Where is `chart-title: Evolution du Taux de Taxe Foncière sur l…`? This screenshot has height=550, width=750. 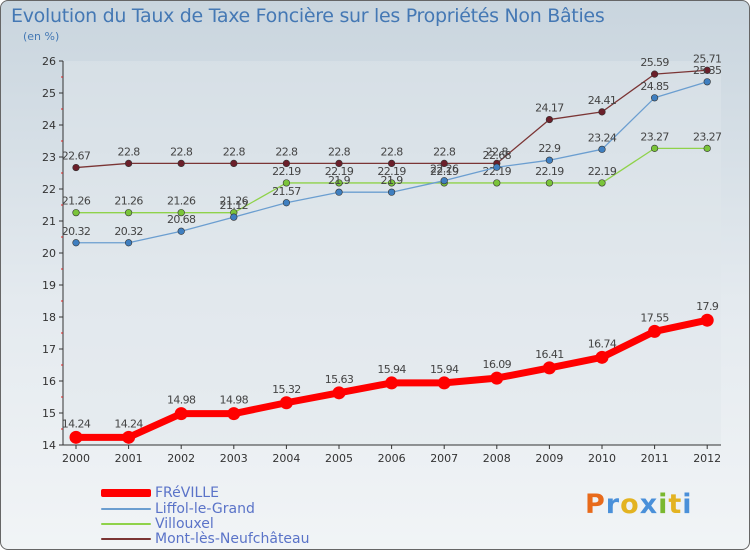 chart-title: Evolution du Taux de Taxe Foncière sur l… is located at coordinates (308, 16).